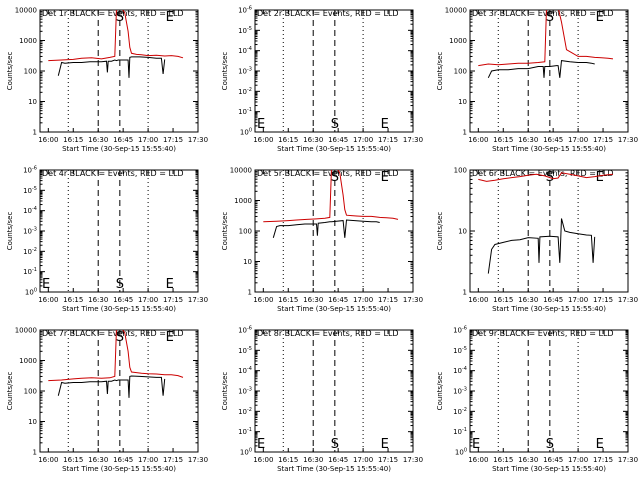 This screenshot has width=640, height=480. I want to click on y-tick-label: 1000, so click(243, 201).